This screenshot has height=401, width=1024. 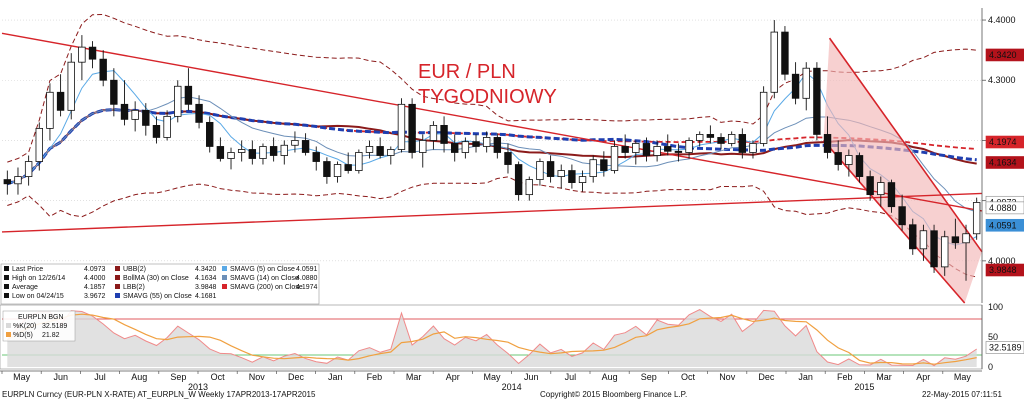 What do you see at coordinates (134, 269) in the screenshot?
I see `legend-label: UBB(2)` at bounding box center [134, 269].